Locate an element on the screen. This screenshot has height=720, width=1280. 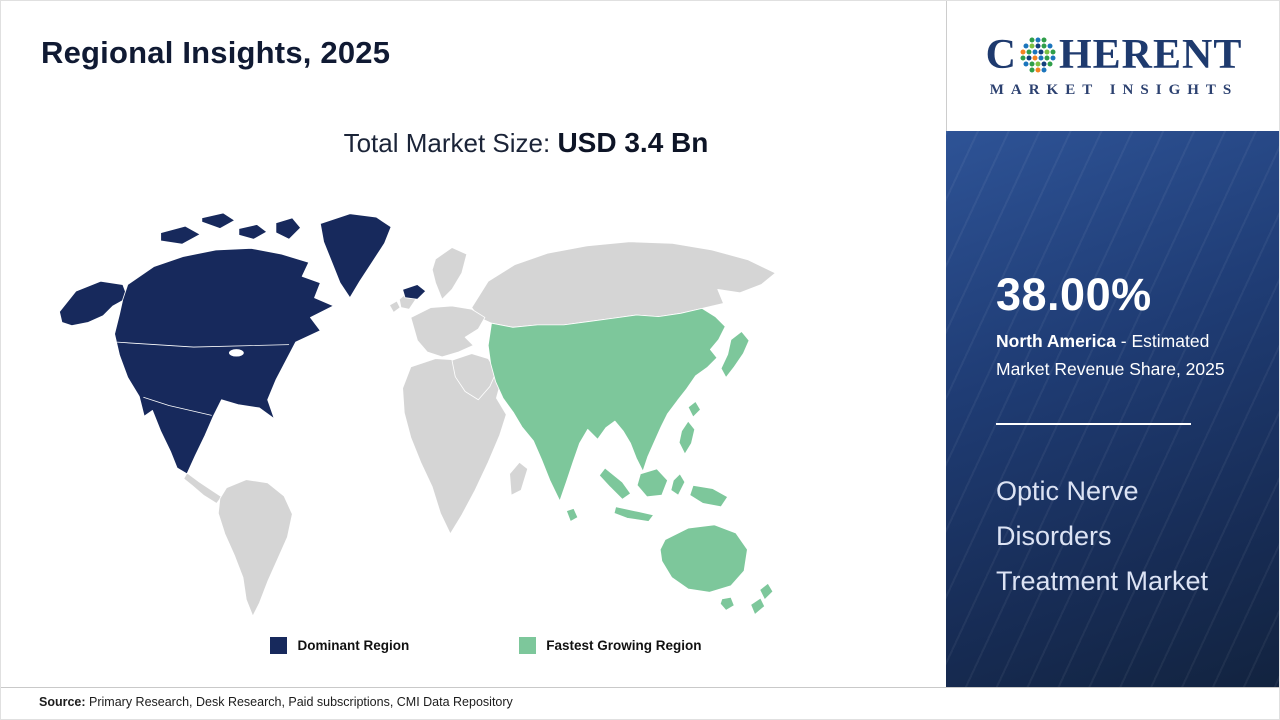
source-label: Source: is located at coordinates (62, 702).